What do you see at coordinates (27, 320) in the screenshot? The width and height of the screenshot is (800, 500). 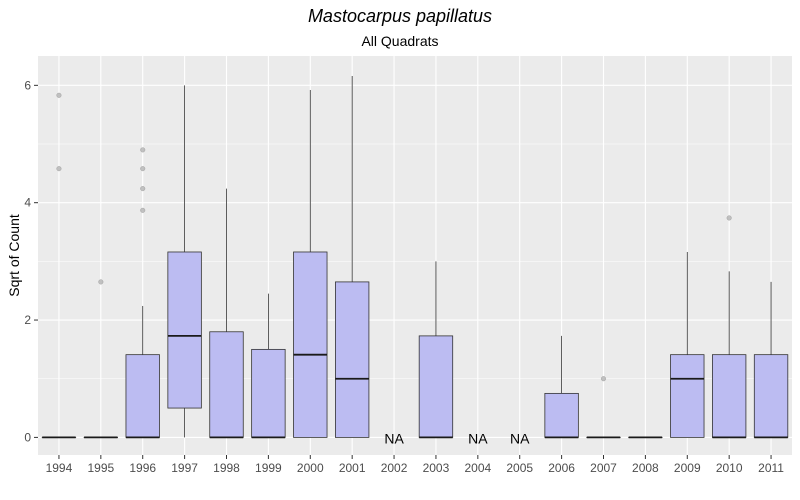 I see `y-tick-label: 2` at bounding box center [27, 320].